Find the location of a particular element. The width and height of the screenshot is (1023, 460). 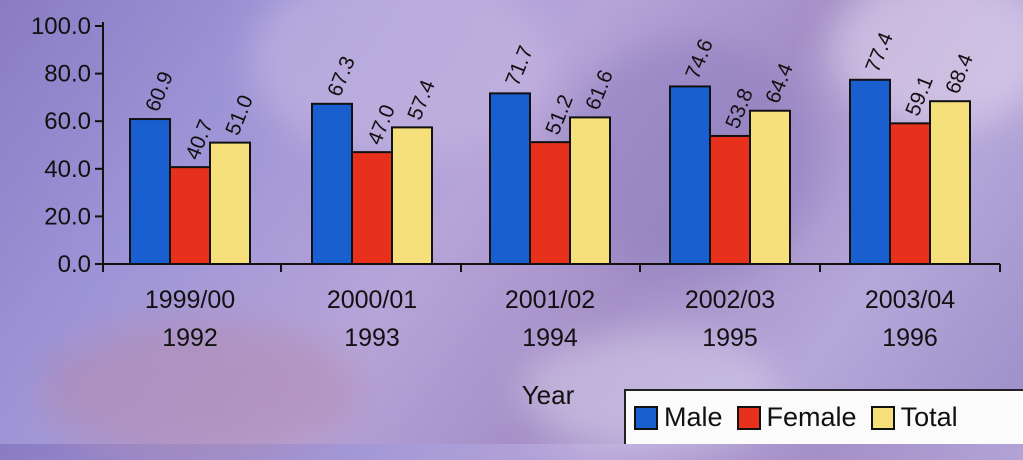

data-label: 67.3 is located at coordinates (341, 76).